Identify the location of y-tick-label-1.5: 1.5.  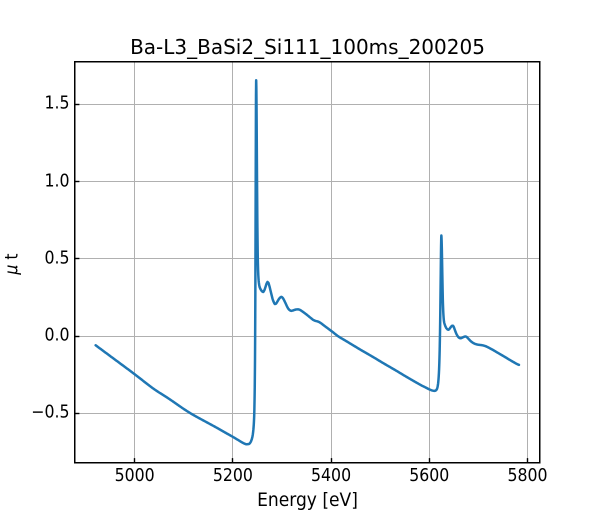
(57, 103).